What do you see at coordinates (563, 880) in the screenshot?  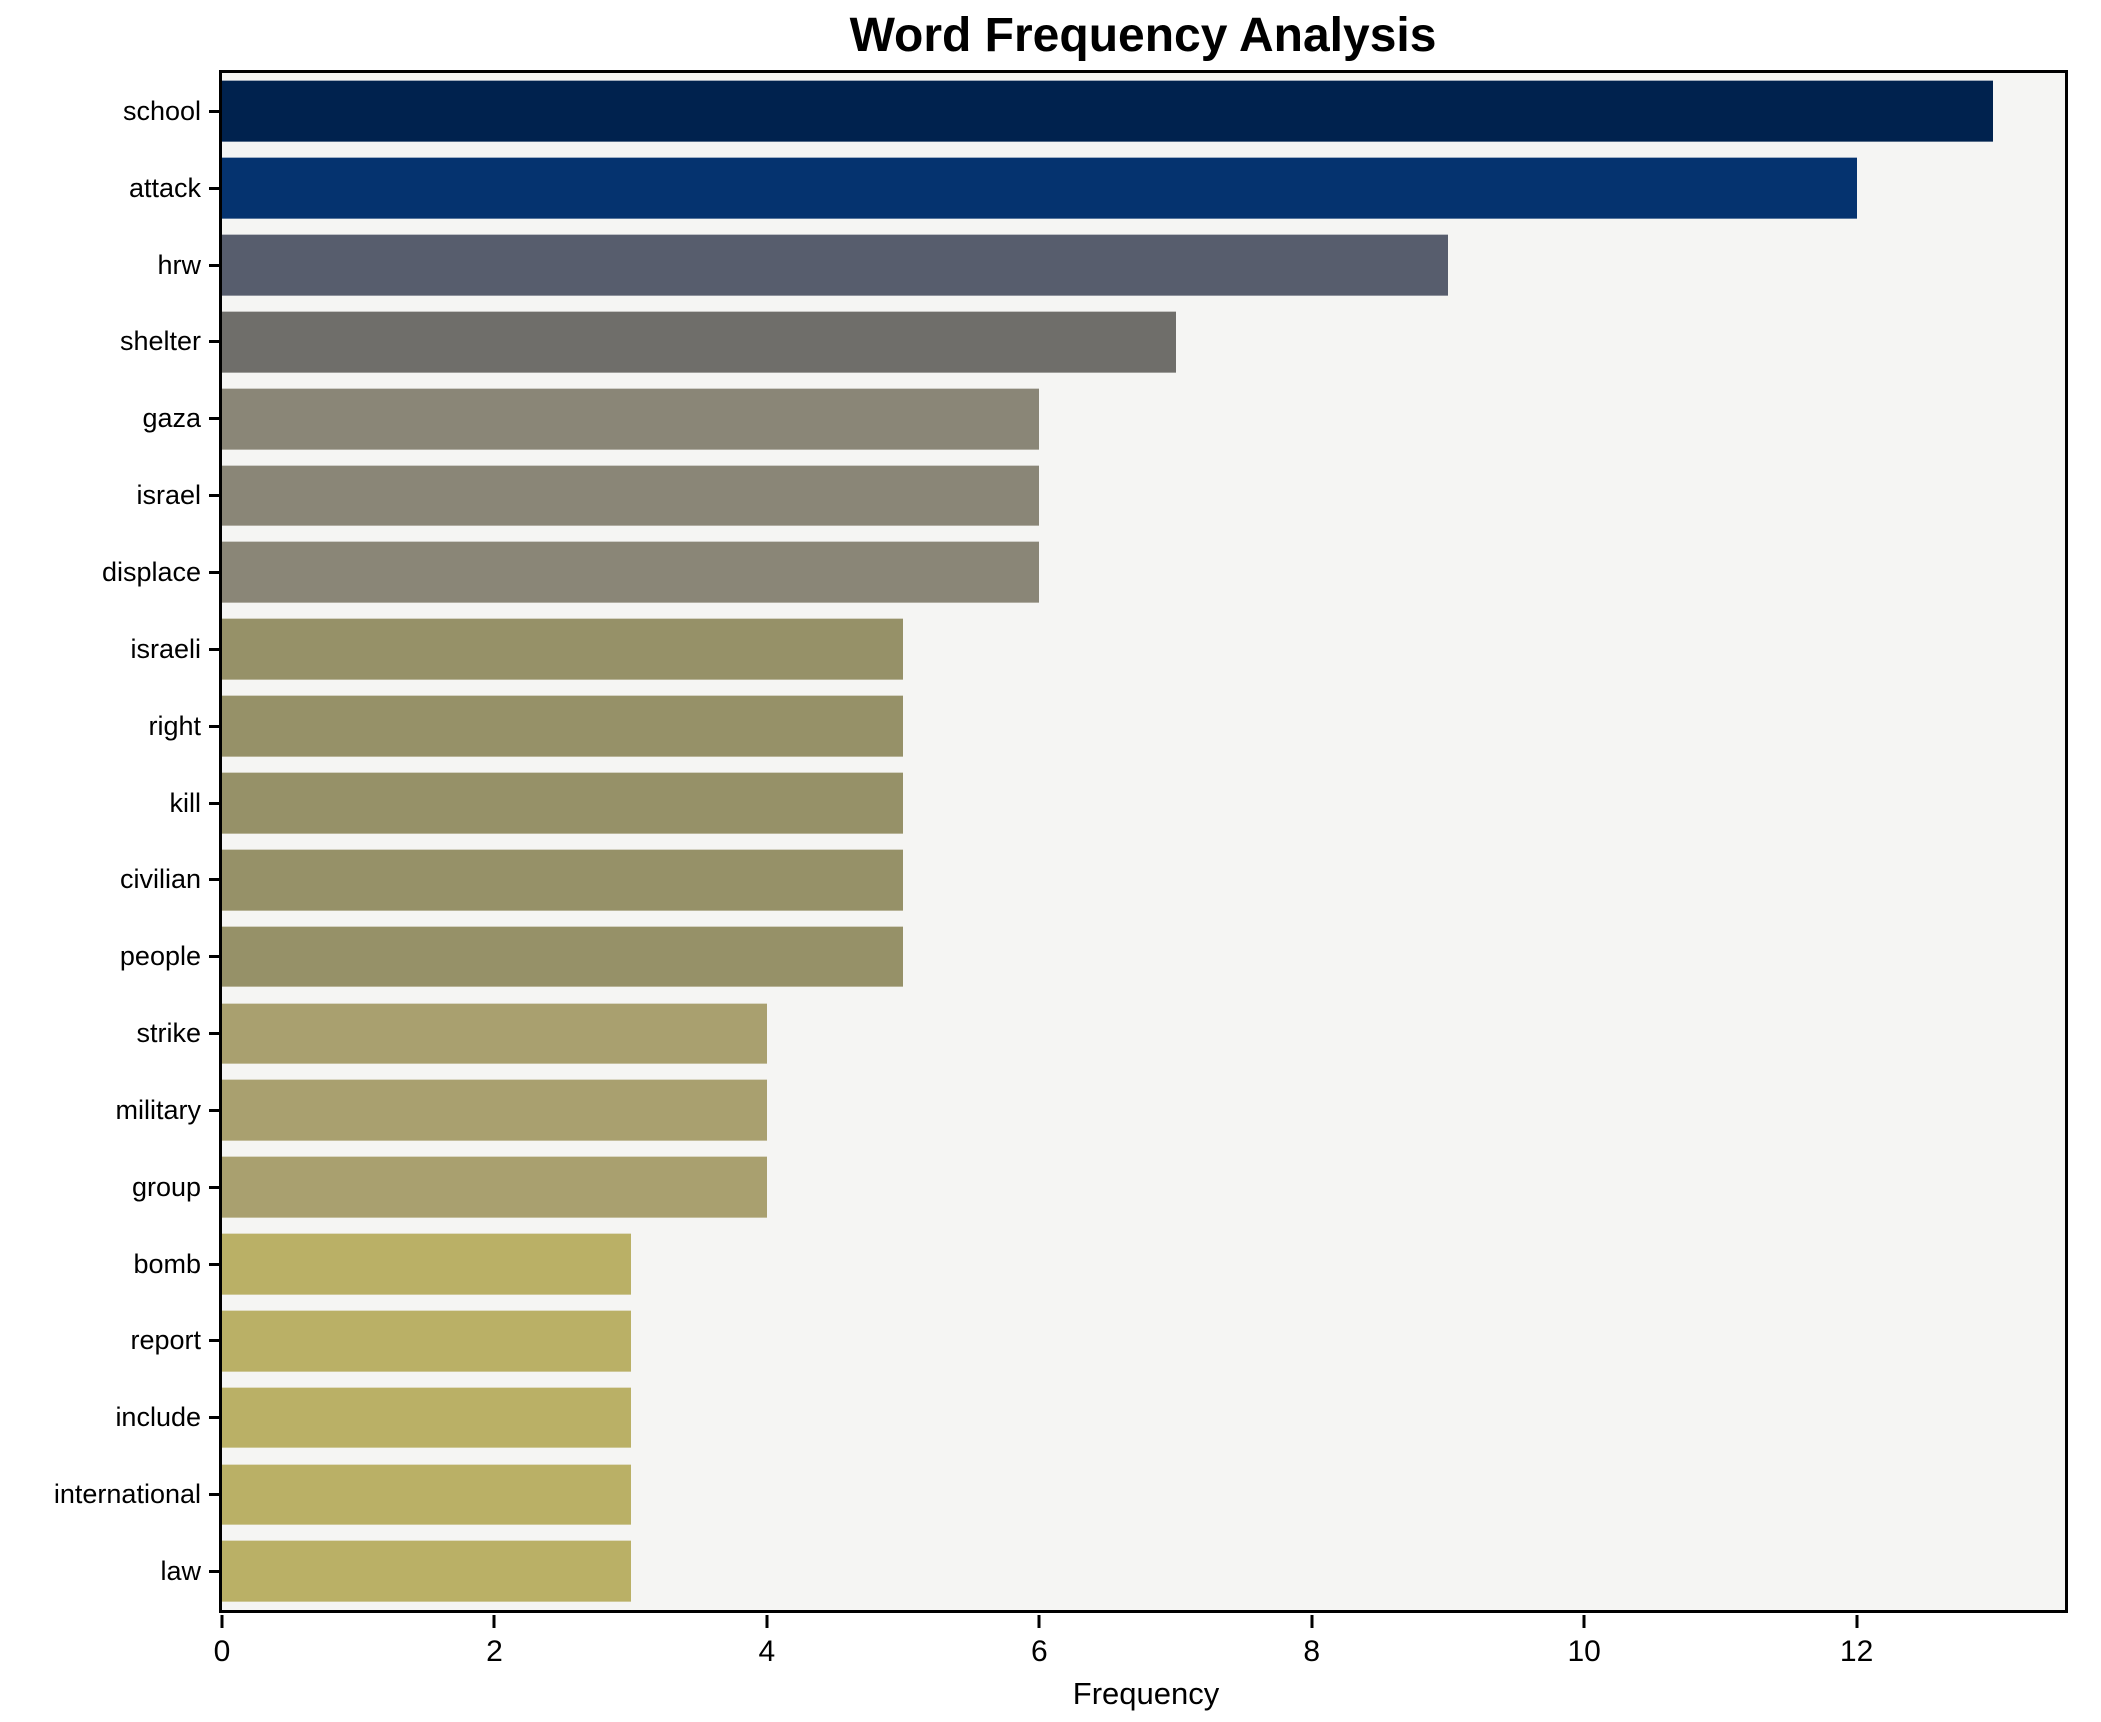 I see `bar-civilian` at bounding box center [563, 880].